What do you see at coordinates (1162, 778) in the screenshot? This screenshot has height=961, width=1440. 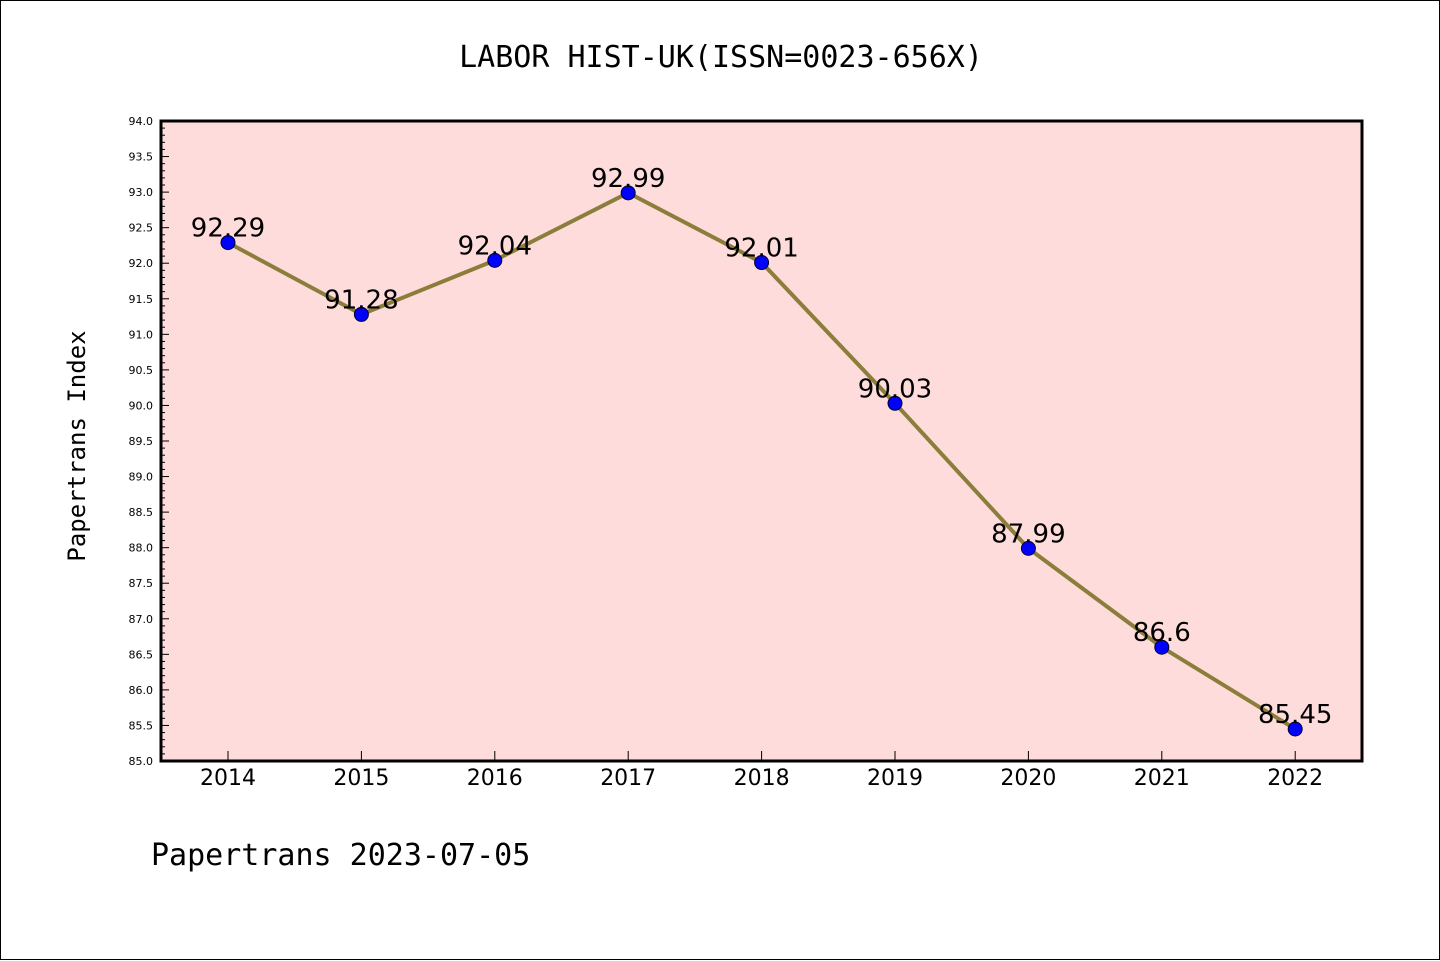 I see `x-tick-label: 2021` at bounding box center [1162, 778].